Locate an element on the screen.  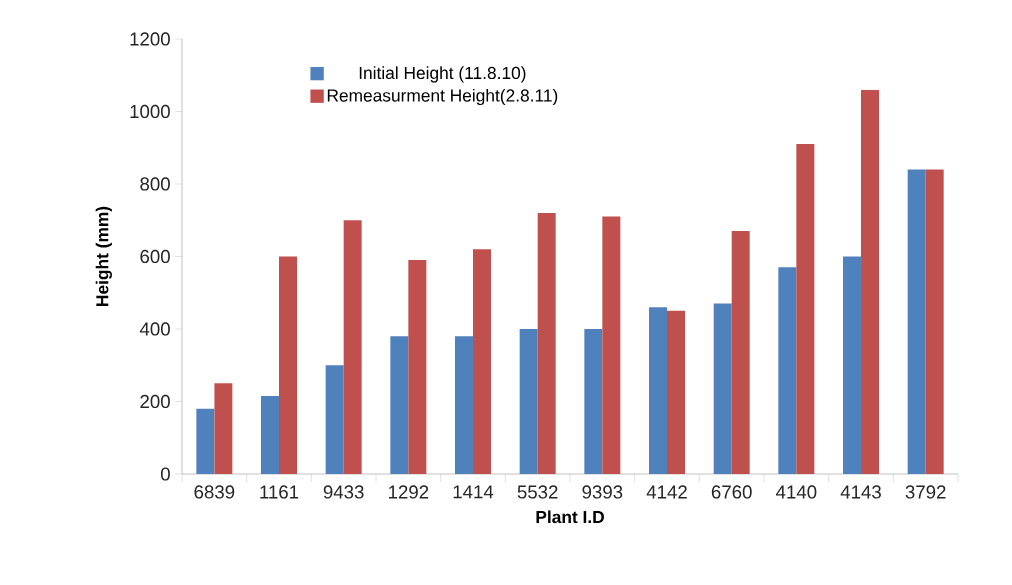
x-tick-label: 9433 is located at coordinates (343, 492).